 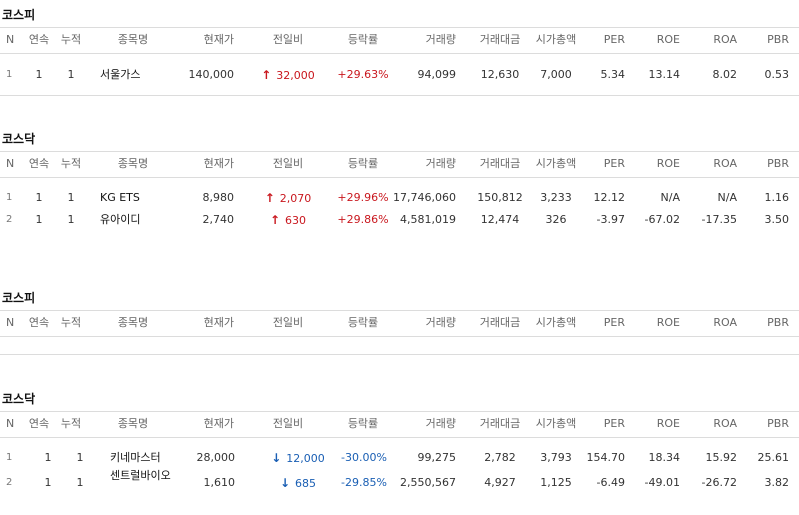 I want to click on cell-roa: -17.35, so click(x=719, y=219).